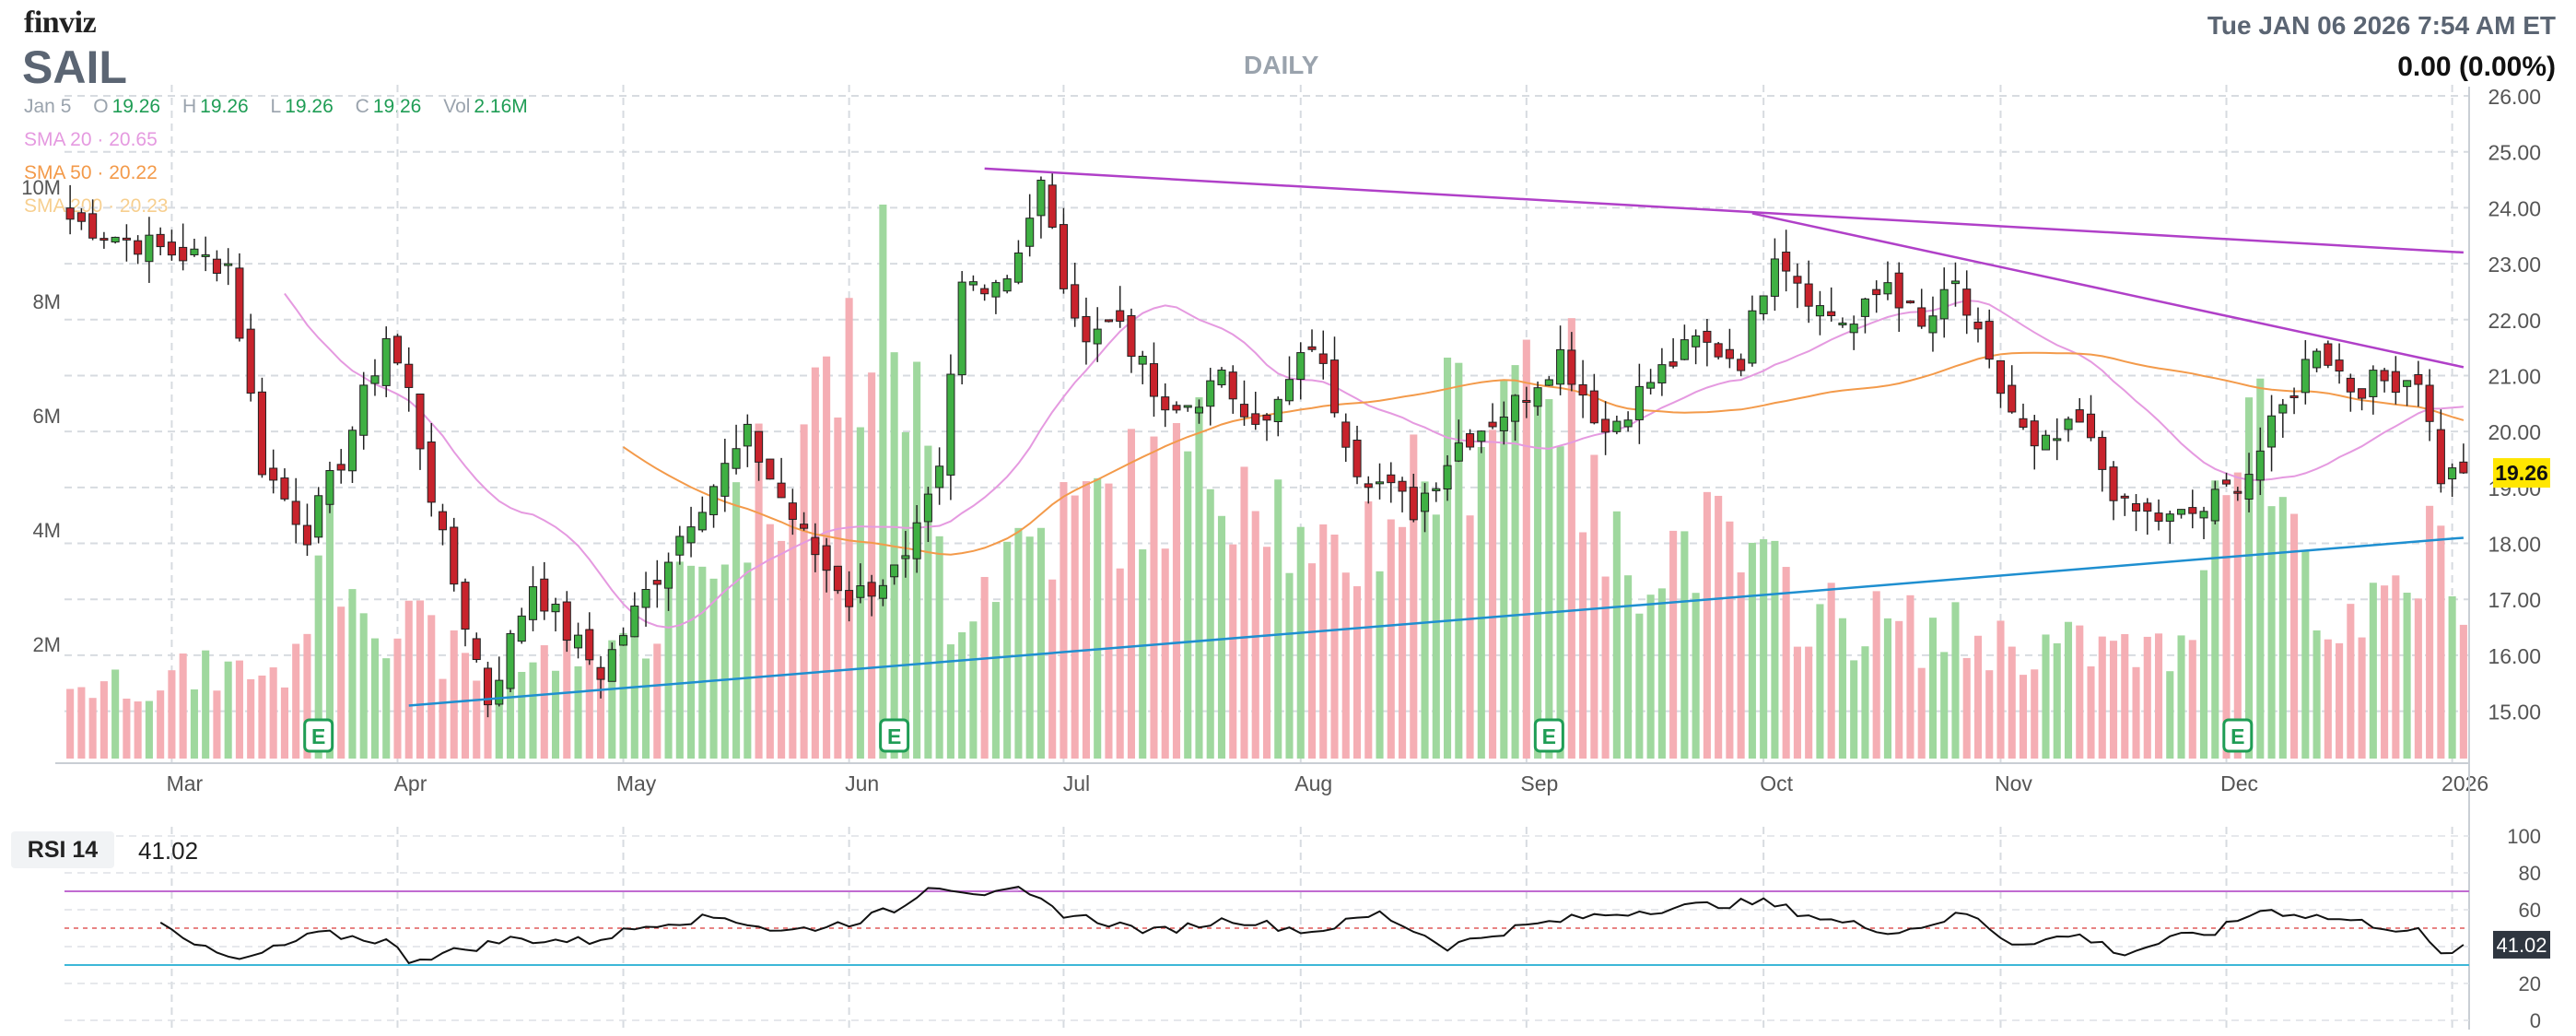 Image resolution: width=2576 pixels, height=1036 pixels. Describe the element at coordinates (397, 107) in the screenshot. I see `ohlc-close-value: 19.26` at that location.